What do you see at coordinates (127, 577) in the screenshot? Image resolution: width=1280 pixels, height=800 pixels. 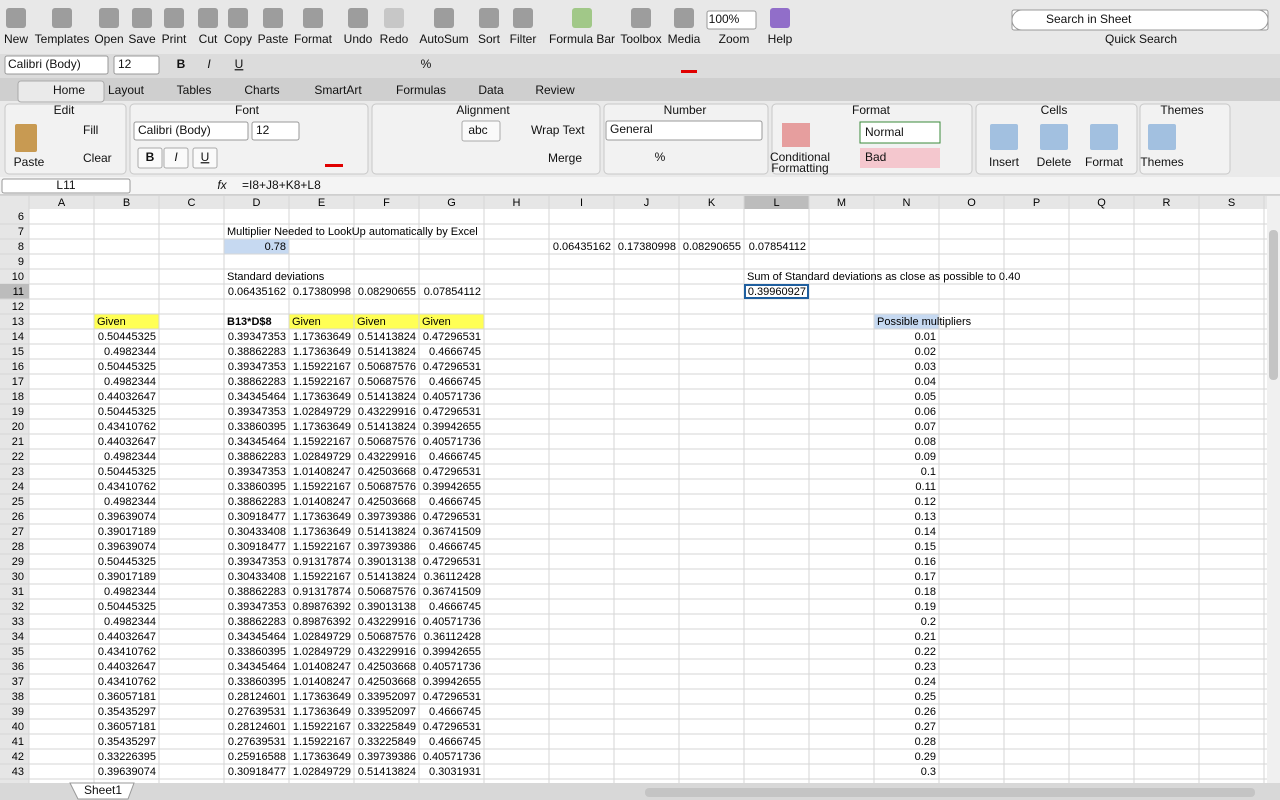 I see `cell-text: 0.39017189` at bounding box center [127, 577].